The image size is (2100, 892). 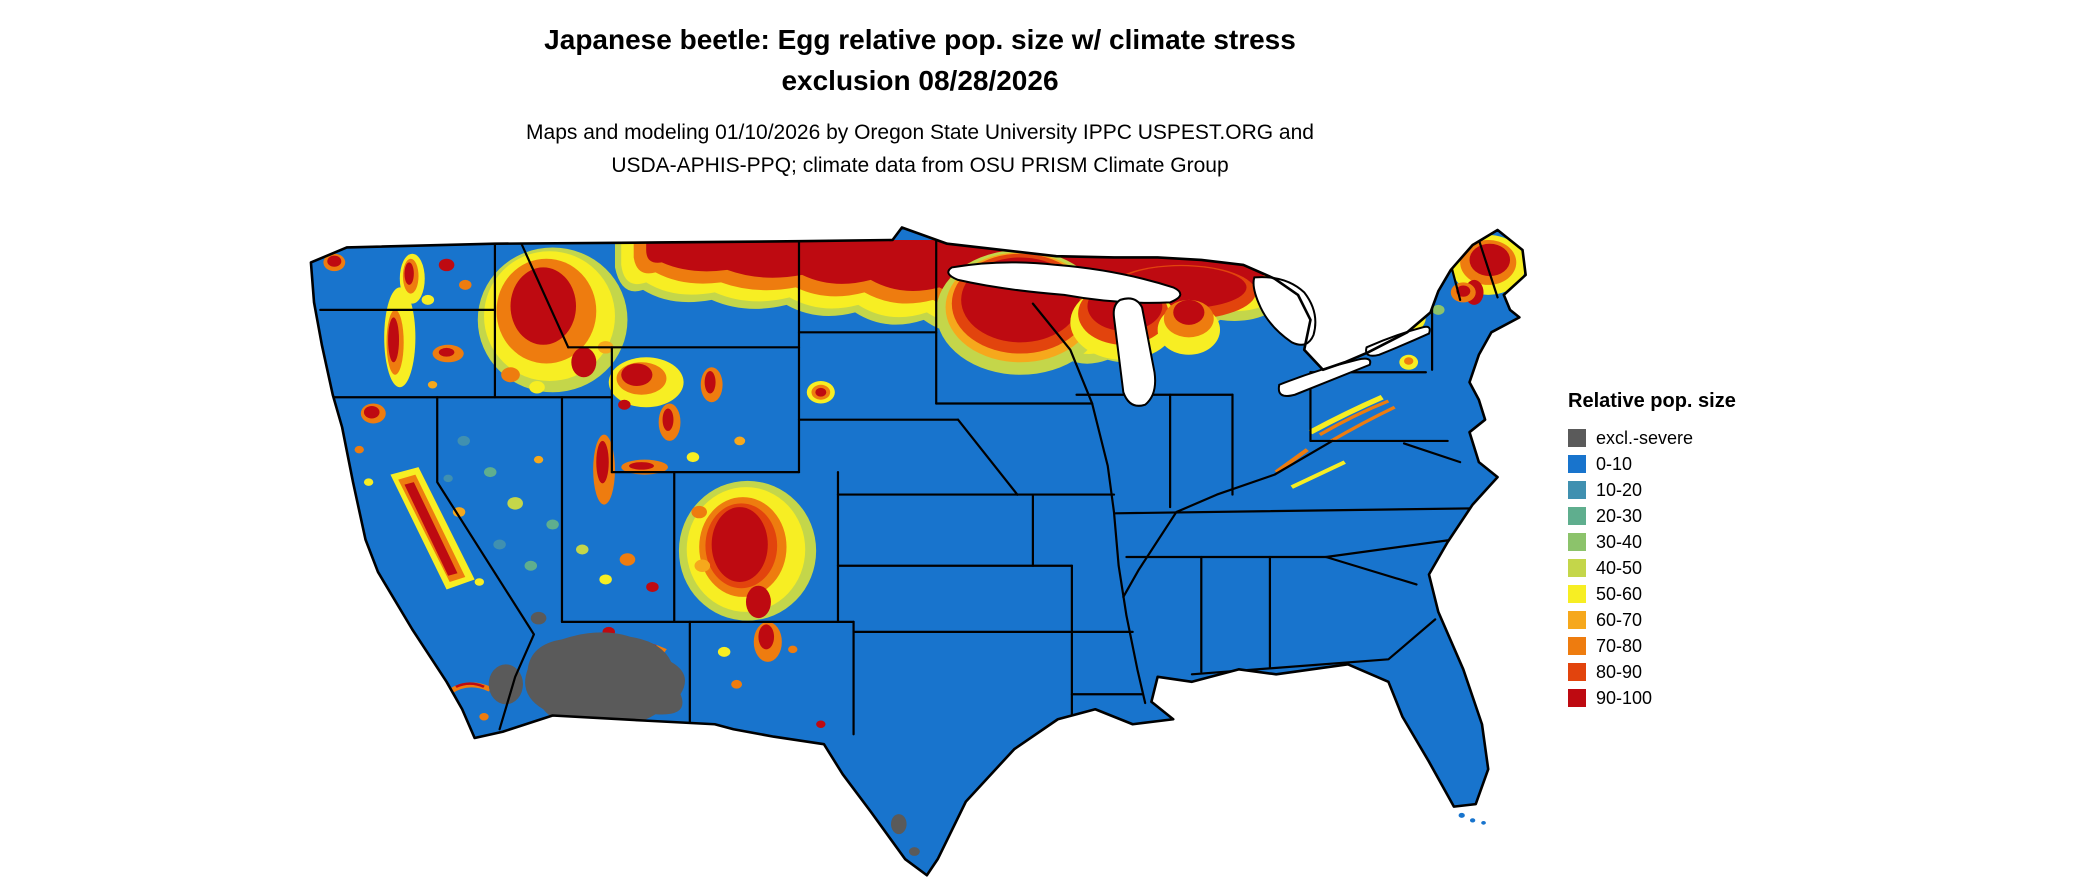 I want to click on legend-label: 0-10, so click(x=1614, y=464).